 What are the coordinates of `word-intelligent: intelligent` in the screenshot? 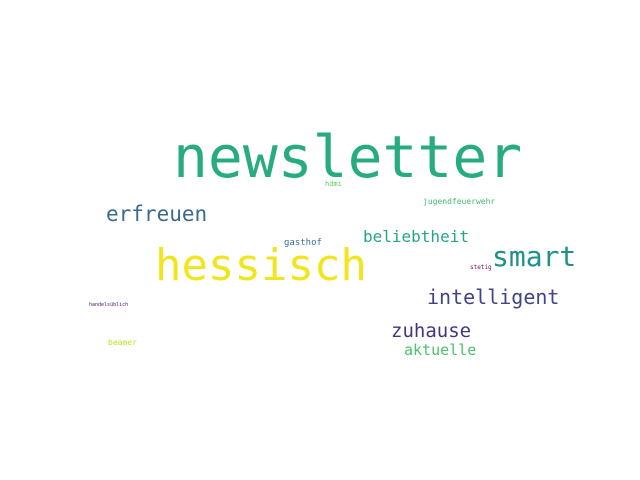 It's located at (493, 297).